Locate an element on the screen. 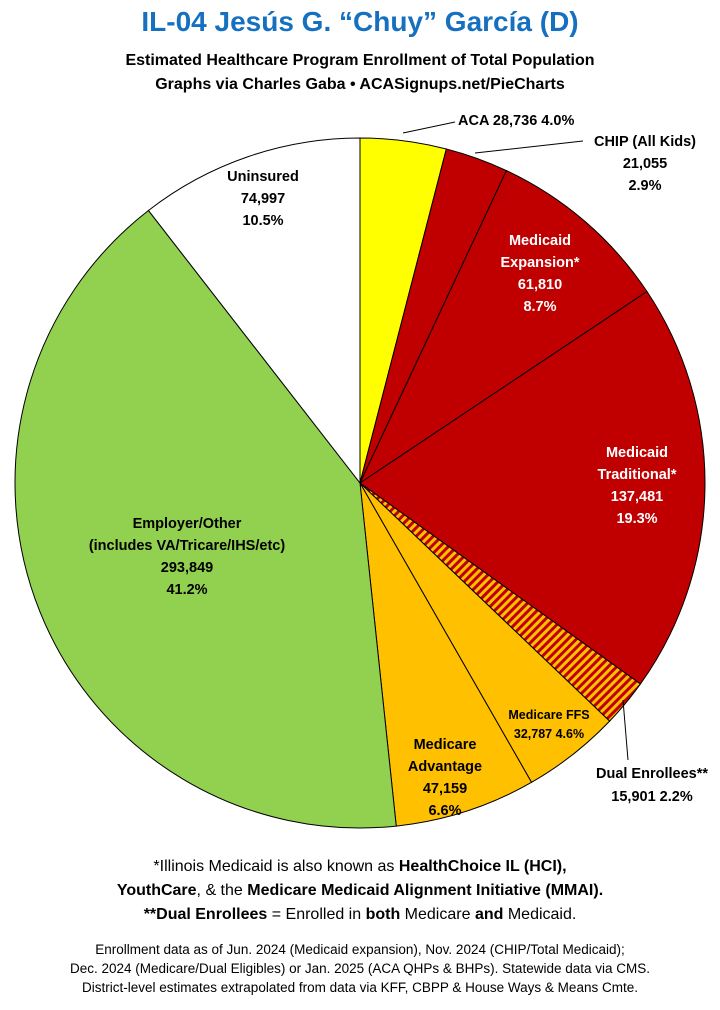 The height and width of the screenshot is (1010, 720). traditional-label-value: 137,481 is located at coordinates (637, 497).